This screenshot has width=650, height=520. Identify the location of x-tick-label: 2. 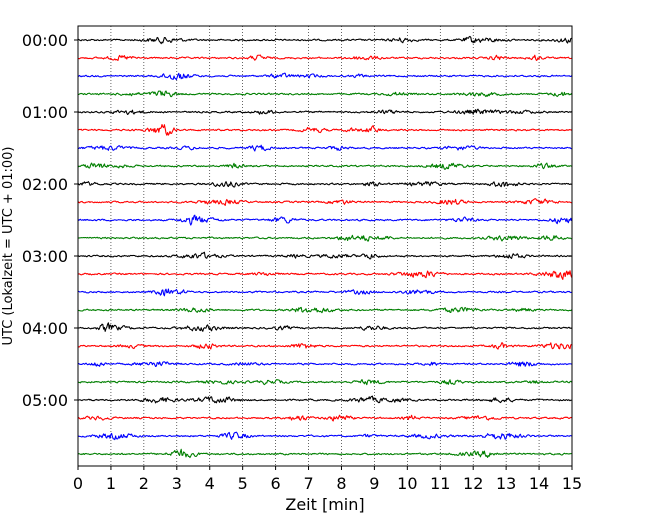
(144, 483).